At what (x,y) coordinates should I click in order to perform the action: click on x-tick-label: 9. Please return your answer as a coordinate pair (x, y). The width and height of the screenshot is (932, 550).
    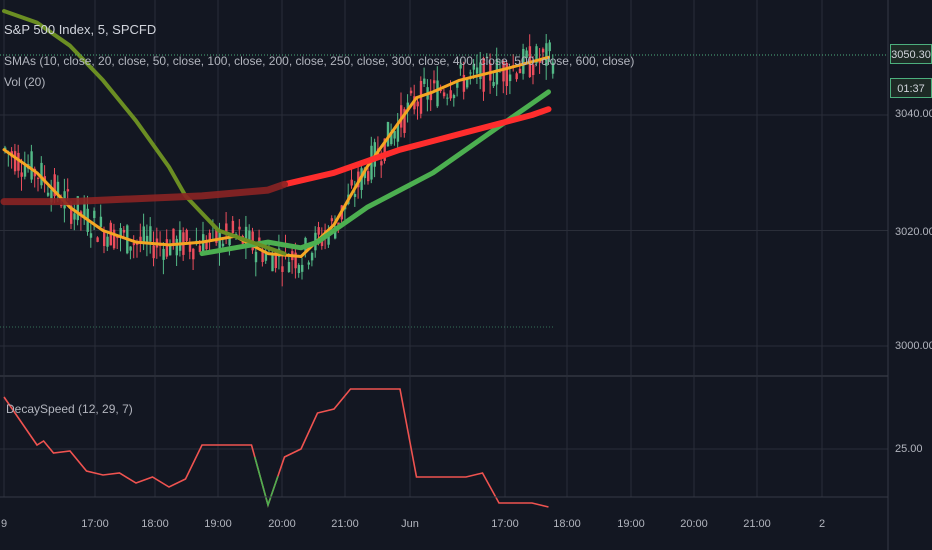
    Looking at the image, I should click on (4, 524).